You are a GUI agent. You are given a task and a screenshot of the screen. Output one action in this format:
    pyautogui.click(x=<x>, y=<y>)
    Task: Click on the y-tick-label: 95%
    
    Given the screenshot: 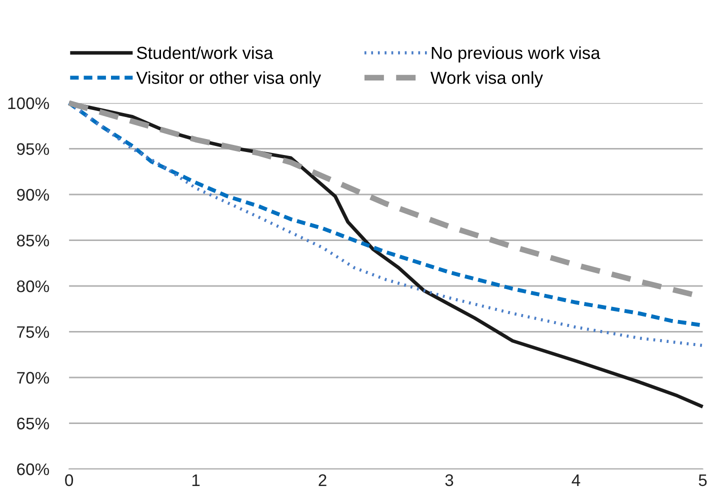 What is the action you would take?
    pyautogui.click(x=33, y=149)
    